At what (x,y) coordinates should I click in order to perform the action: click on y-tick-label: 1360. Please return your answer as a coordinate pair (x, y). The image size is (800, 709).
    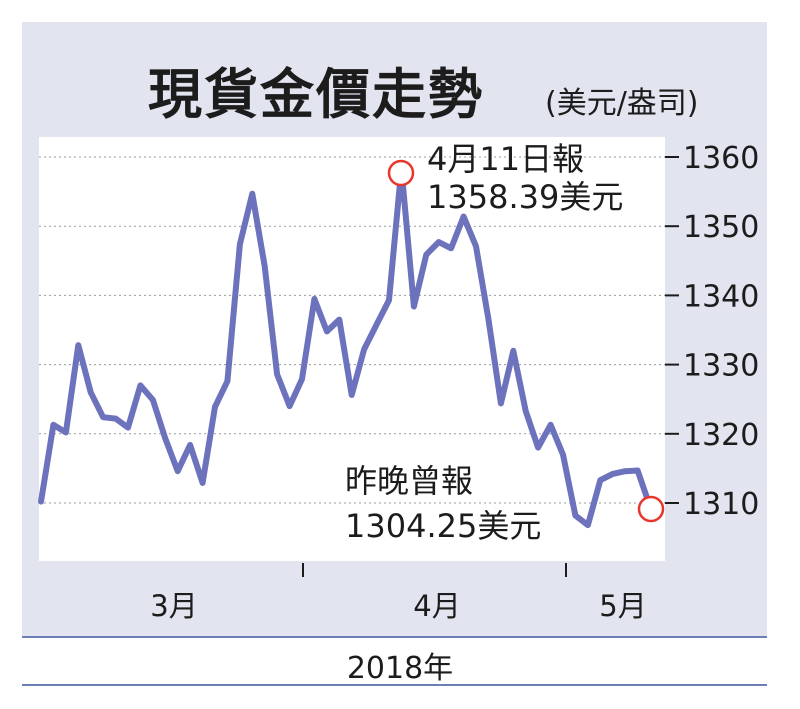
    Looking at the image, I should click on (721, 158).